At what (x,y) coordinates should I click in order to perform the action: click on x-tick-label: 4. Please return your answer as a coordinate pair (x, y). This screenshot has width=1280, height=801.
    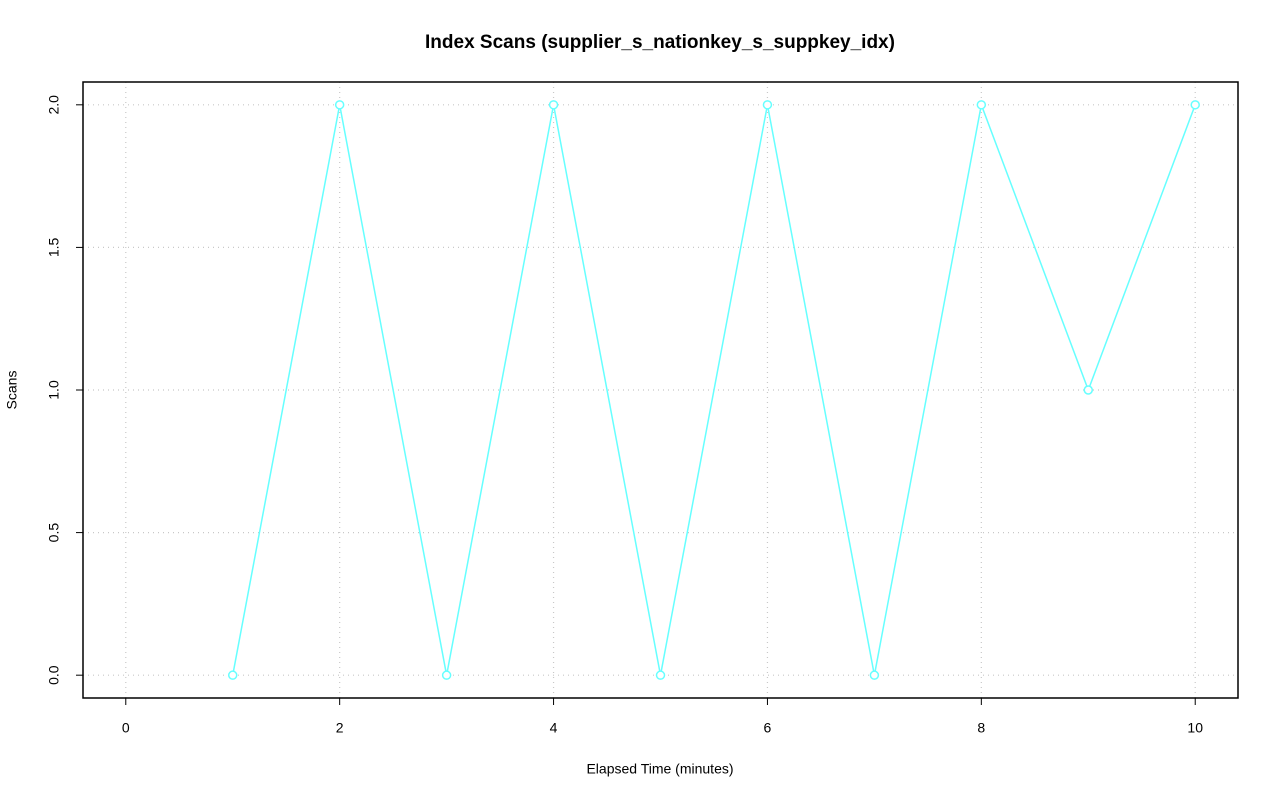
    Looking at the image, I should click on (554, 728).